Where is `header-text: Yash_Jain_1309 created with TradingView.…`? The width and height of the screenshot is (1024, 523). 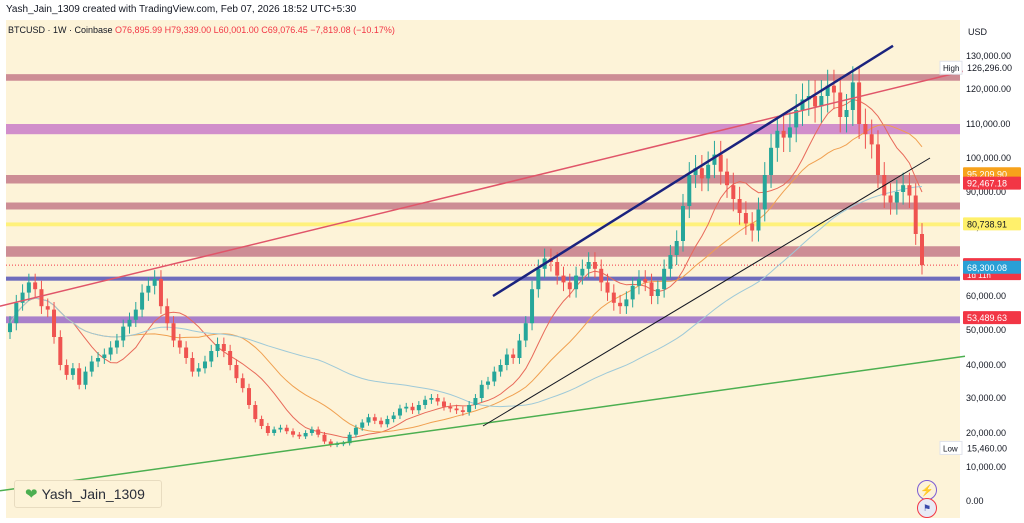 header-text: Yash_Jain_1309 created with TradingView.… is located at coordinates (181, 9).